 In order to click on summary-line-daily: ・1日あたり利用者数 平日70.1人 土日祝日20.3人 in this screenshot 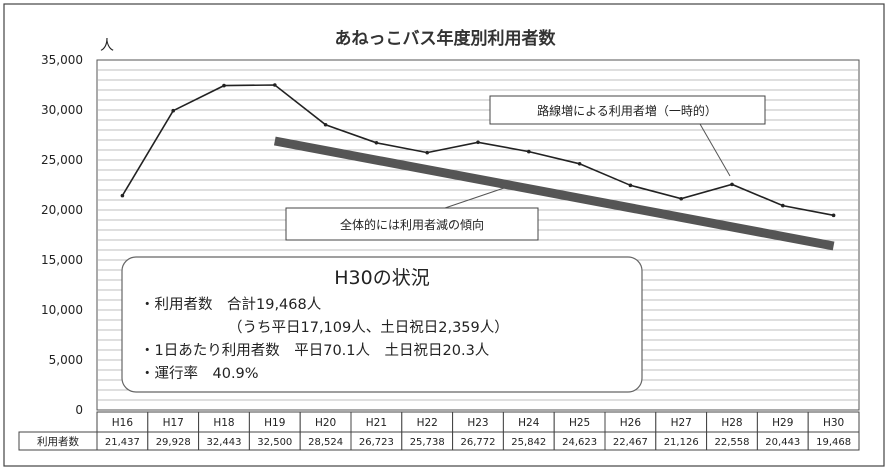, I will do `click(314, 350)`.